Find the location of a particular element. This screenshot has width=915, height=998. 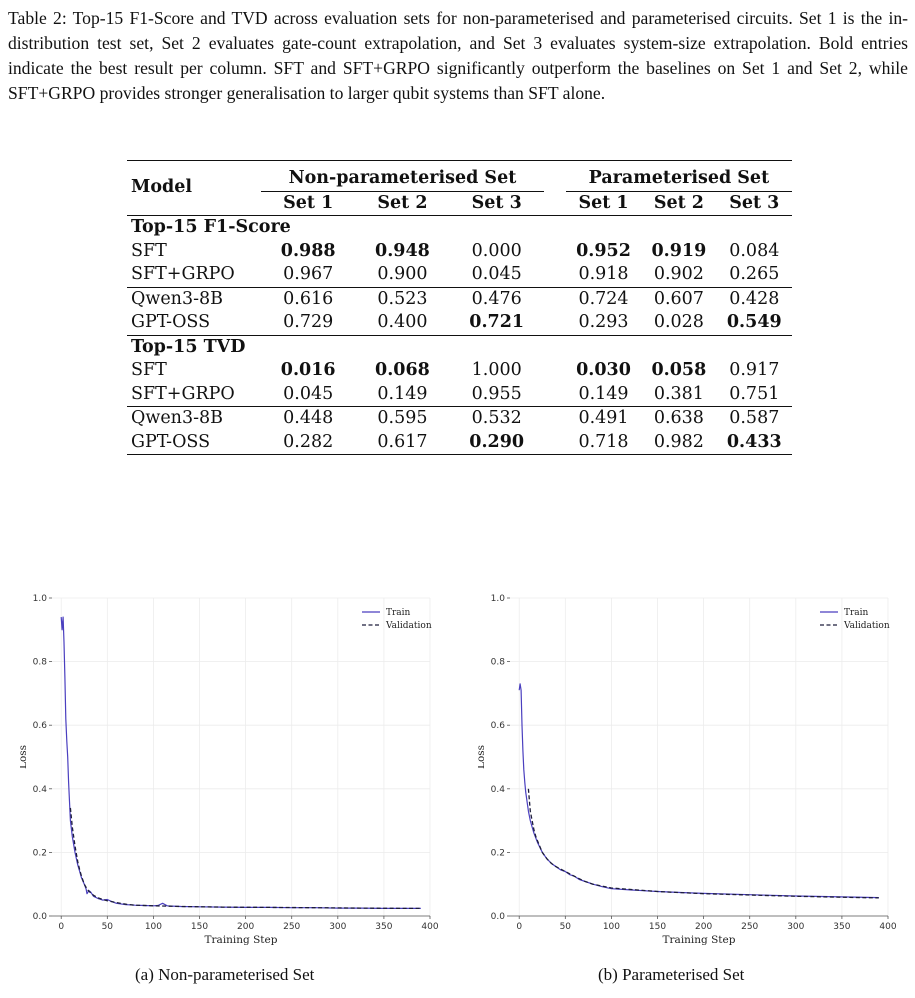

section-title: Top-15 TVD is located at coordinates (188, 346).